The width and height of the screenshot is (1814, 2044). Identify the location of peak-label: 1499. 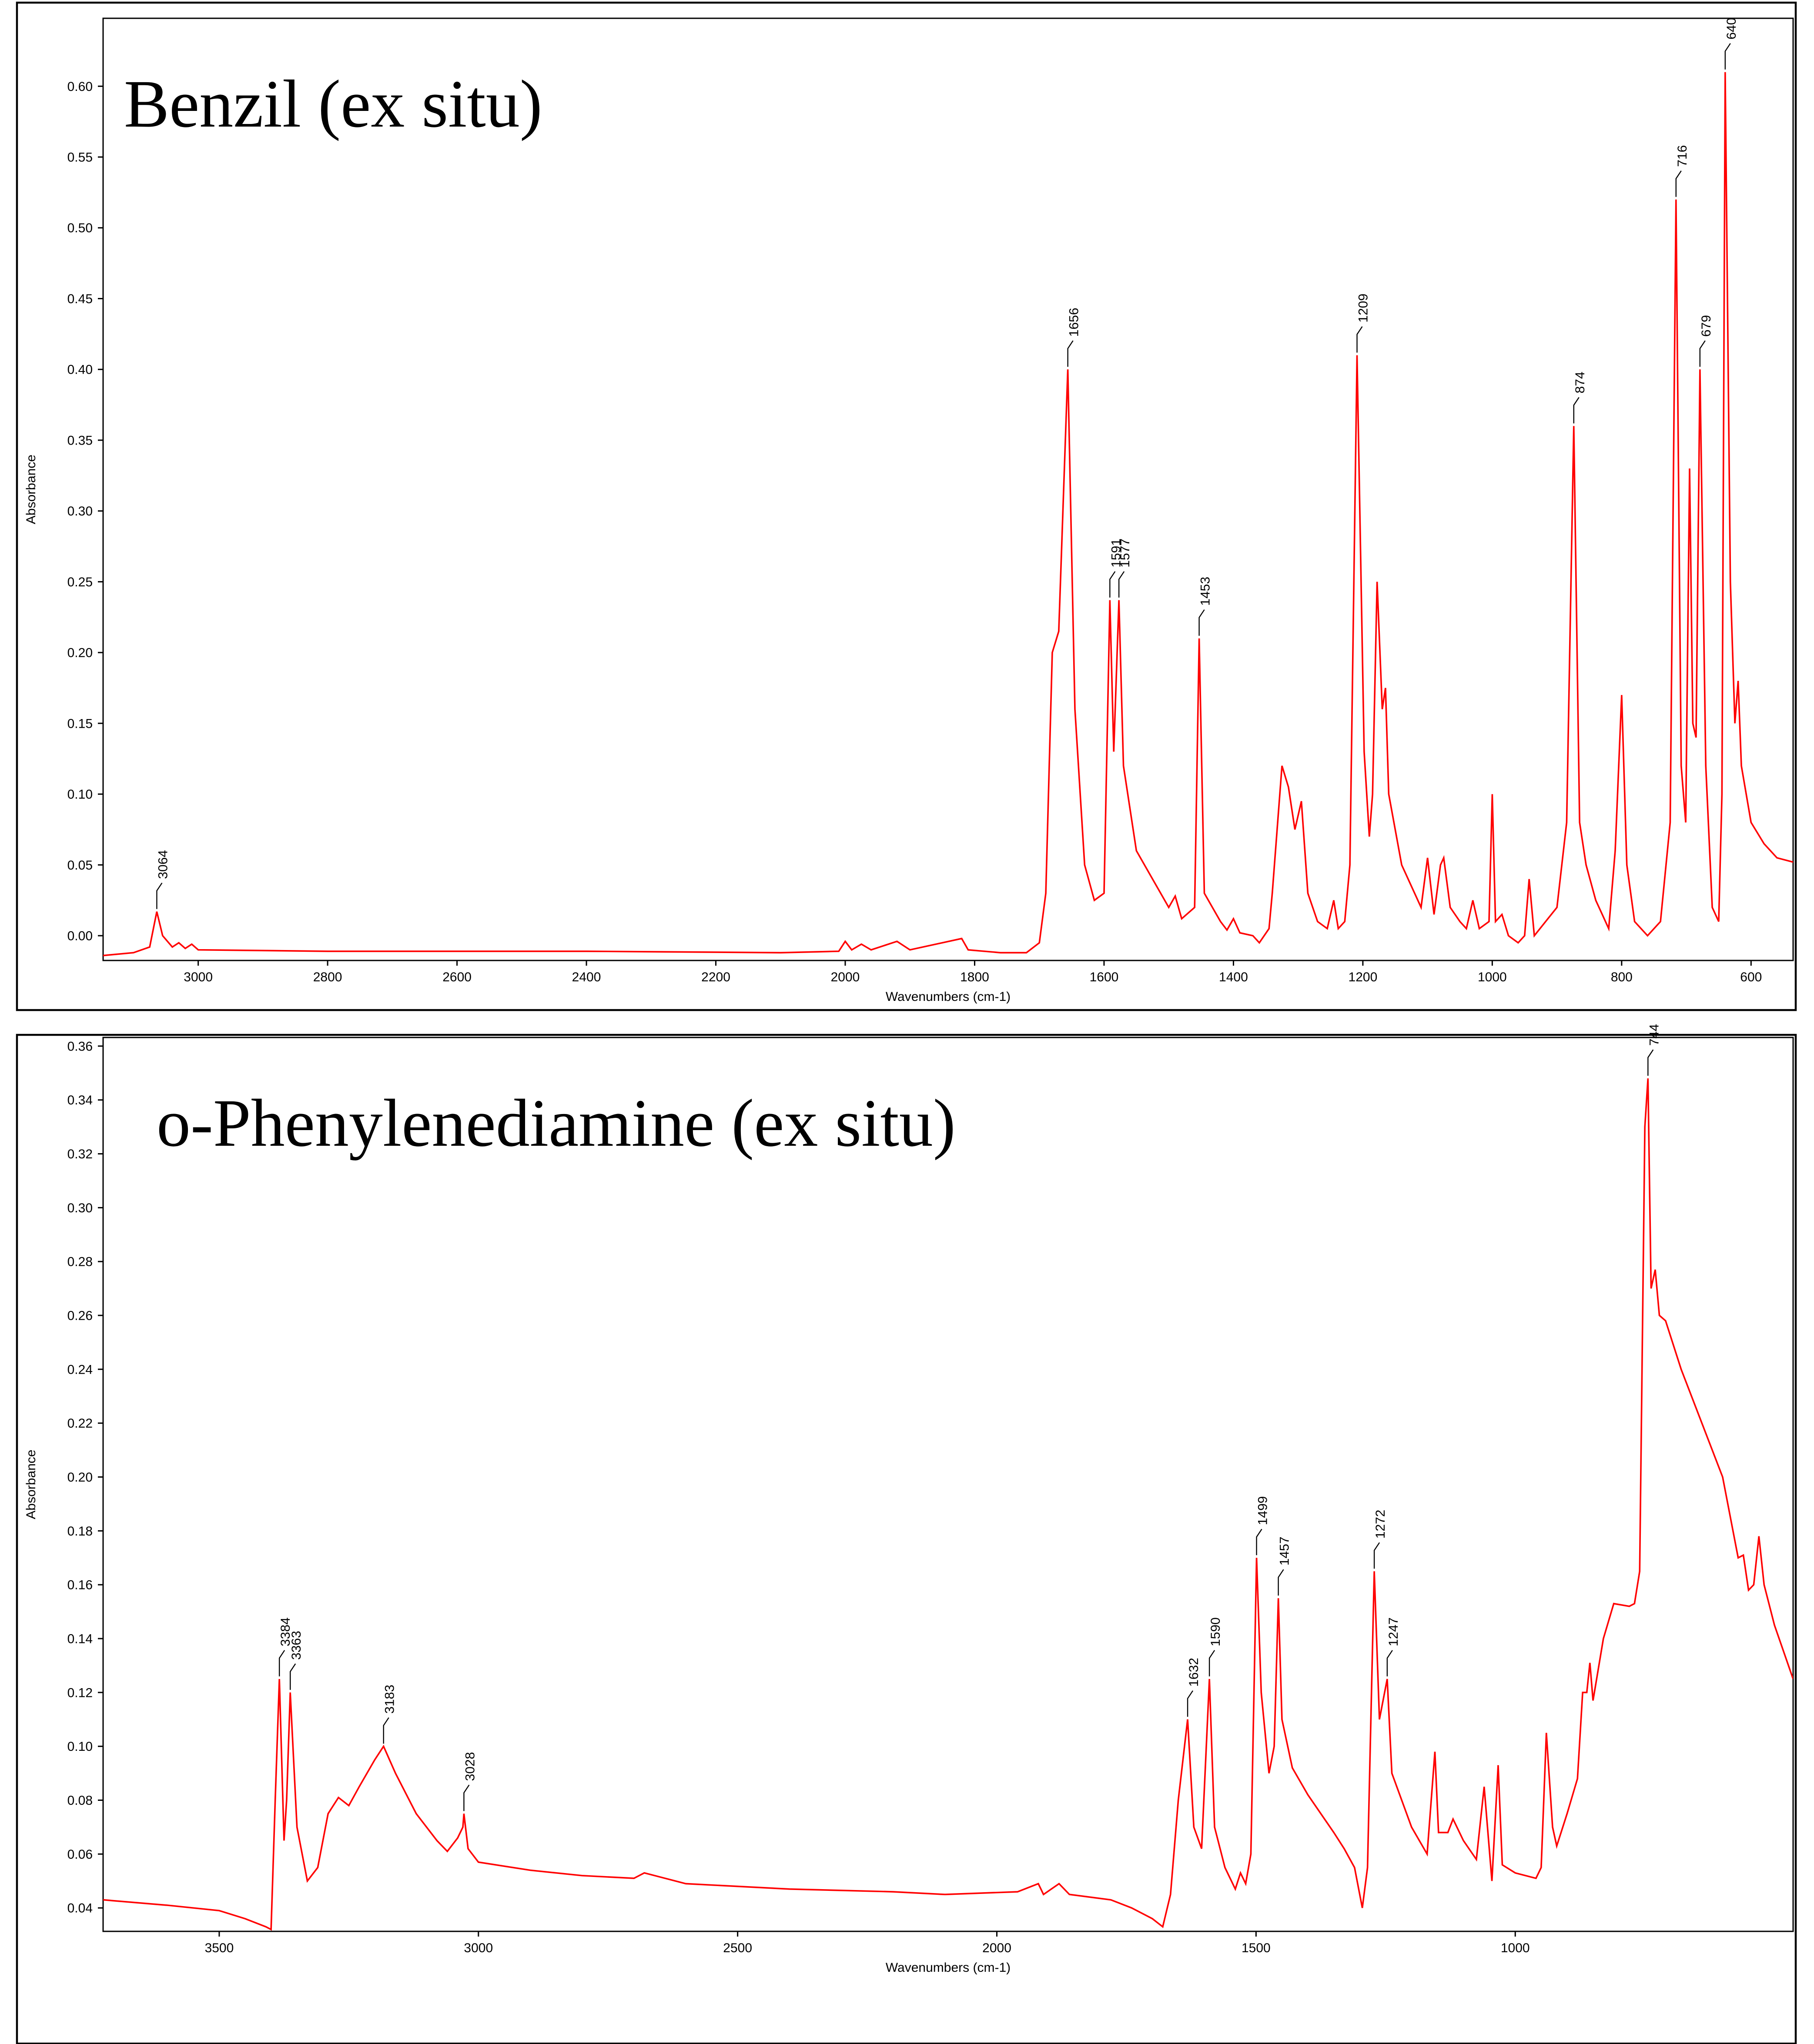
(1263, 1510).